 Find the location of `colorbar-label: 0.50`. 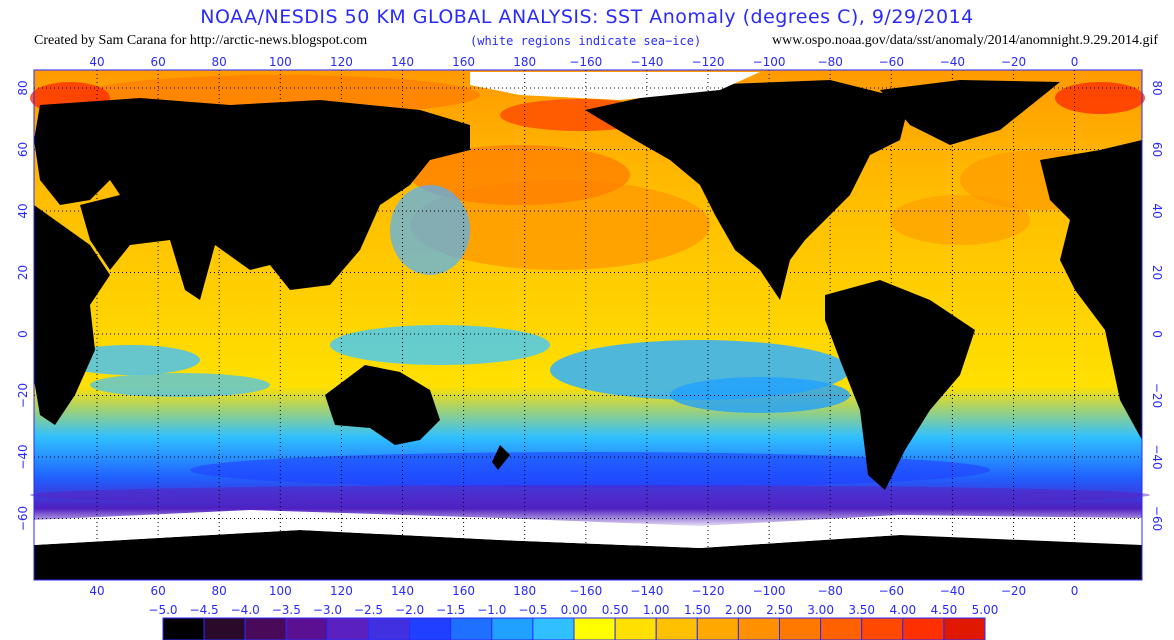

colorbar-label: 0.50 is located at coordinates (615, 610).